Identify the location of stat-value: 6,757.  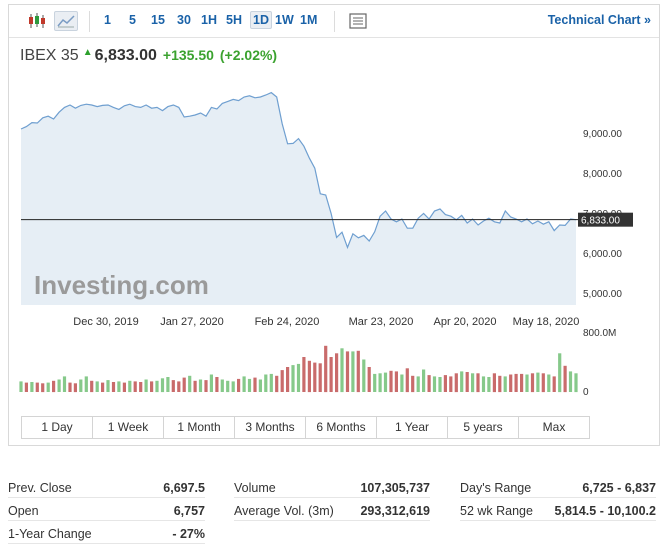
(189, 511).